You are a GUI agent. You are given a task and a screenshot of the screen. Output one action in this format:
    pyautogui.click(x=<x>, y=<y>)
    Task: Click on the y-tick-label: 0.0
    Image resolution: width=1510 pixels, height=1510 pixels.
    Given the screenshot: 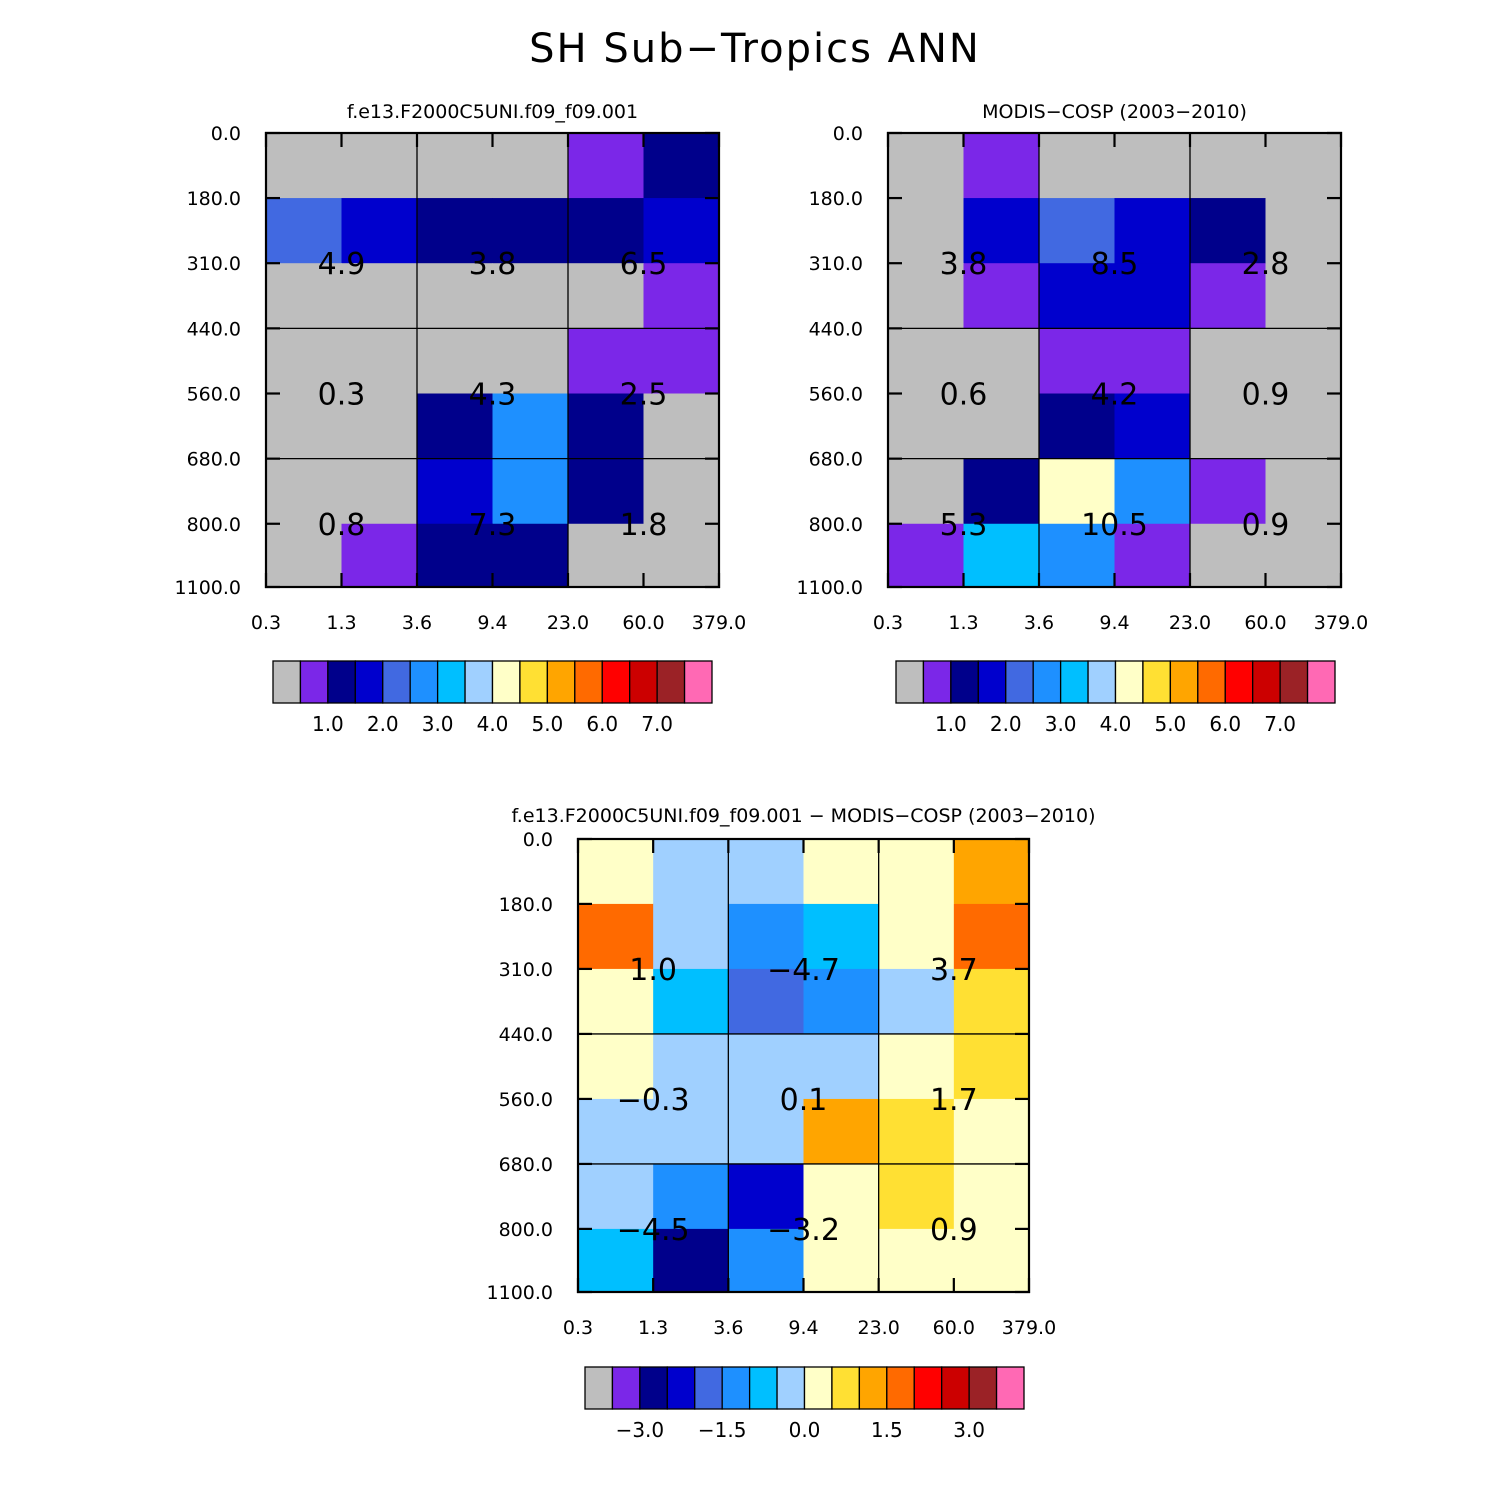 What is the action you would take?
    pyautogui.click(x=226, y=134)
    